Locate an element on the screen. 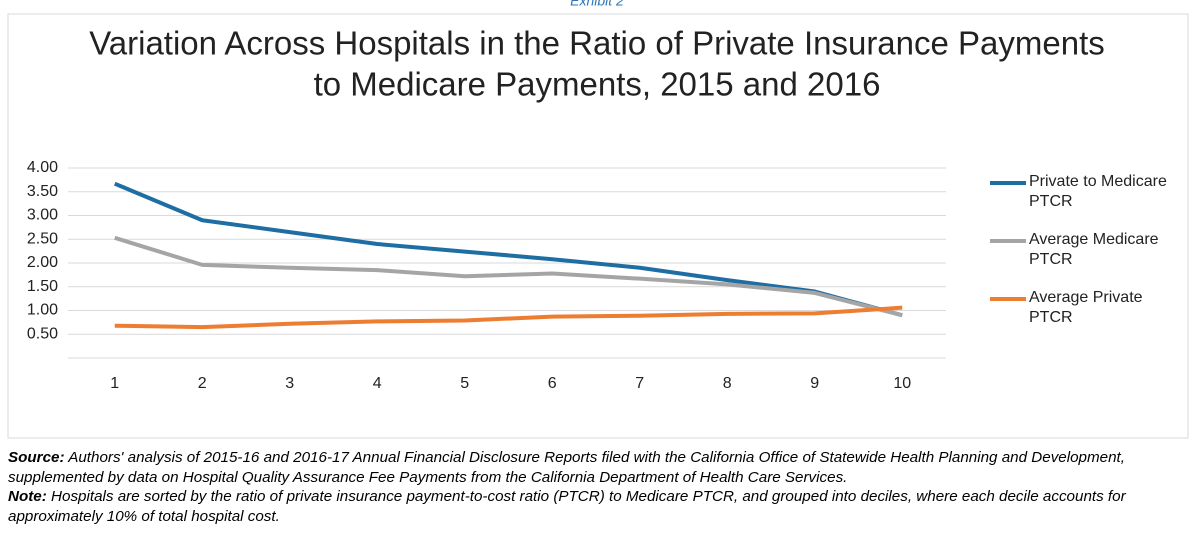 The width and height of the screenshot is (1195, 544). legend-item: Private to Medicare PTCR is located at coordinates (1090, 201).